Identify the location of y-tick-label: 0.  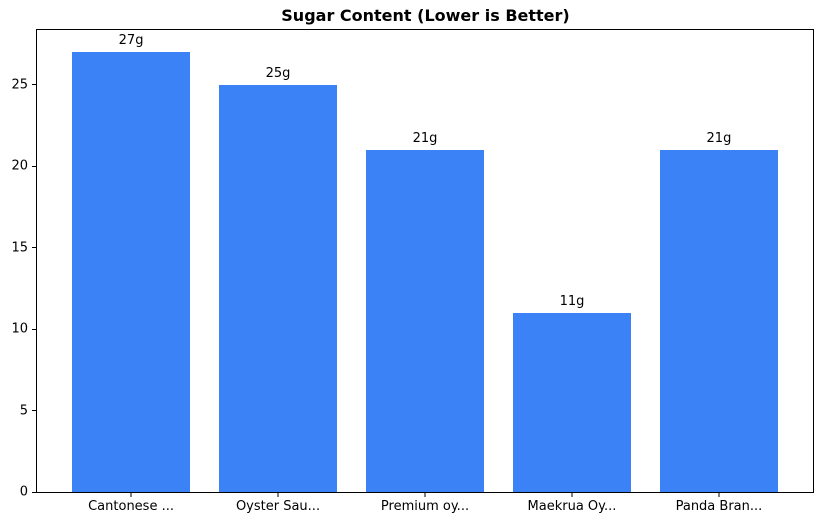
(23, 492).